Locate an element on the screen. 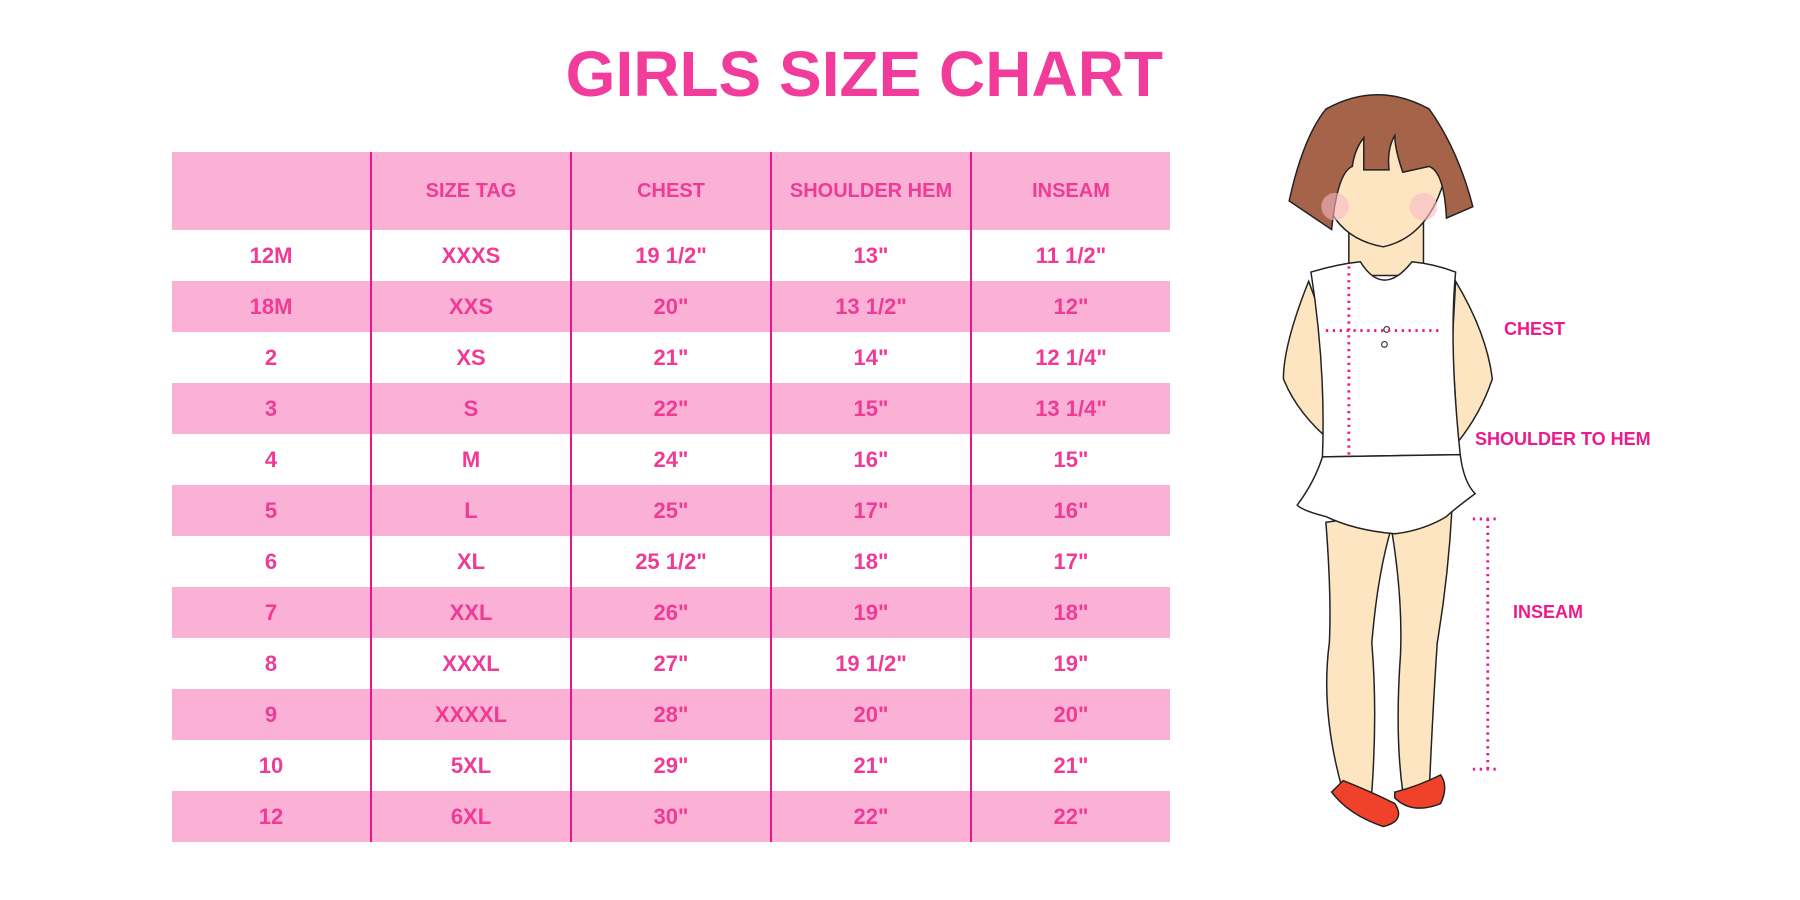 This screenshot has width=1800, height=900. table-cell: 18M is located at coordinates (271, 306).